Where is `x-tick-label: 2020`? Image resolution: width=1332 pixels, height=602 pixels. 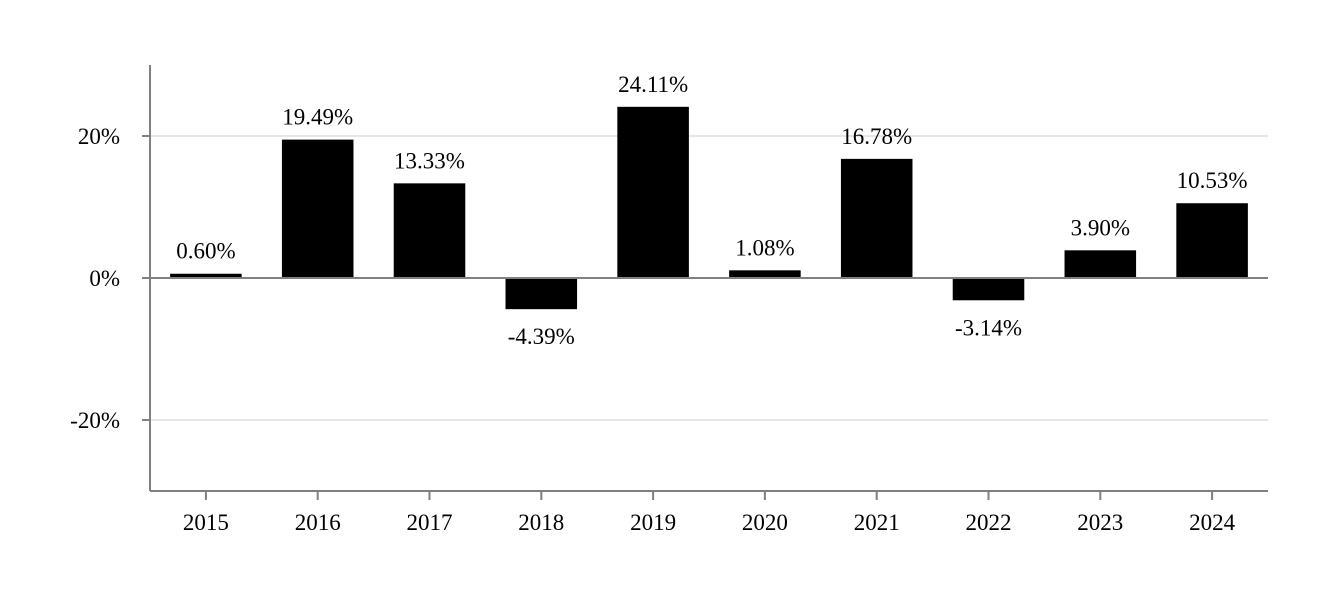 x-tick-label: 2020 is located at coordinates (765, 522).